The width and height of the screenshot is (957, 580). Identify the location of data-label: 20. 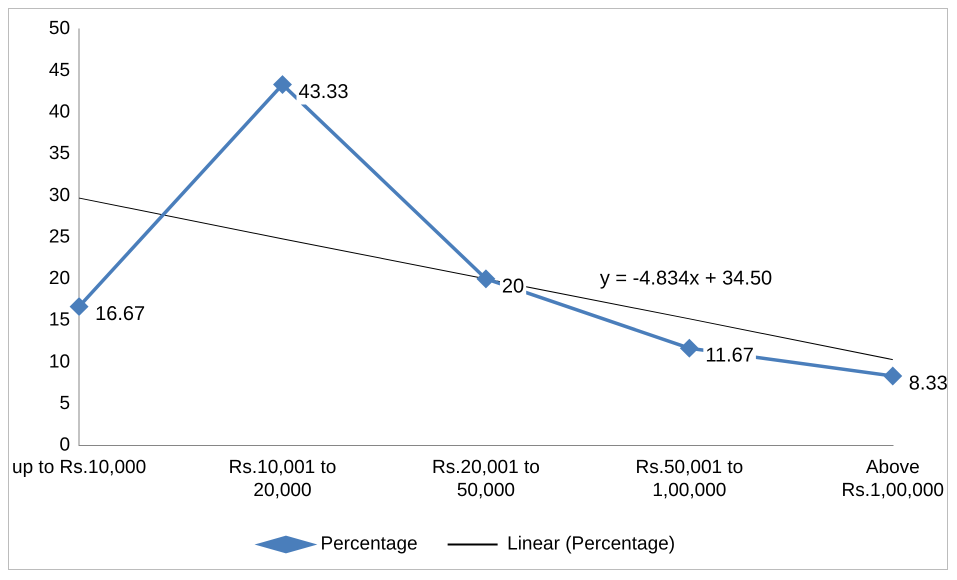
(513, 286).